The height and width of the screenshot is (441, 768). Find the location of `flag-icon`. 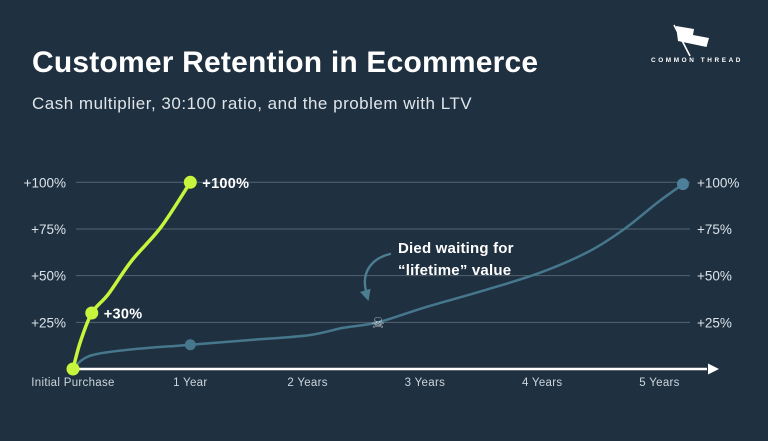

flag-icon is located at coordinates (692, 36).